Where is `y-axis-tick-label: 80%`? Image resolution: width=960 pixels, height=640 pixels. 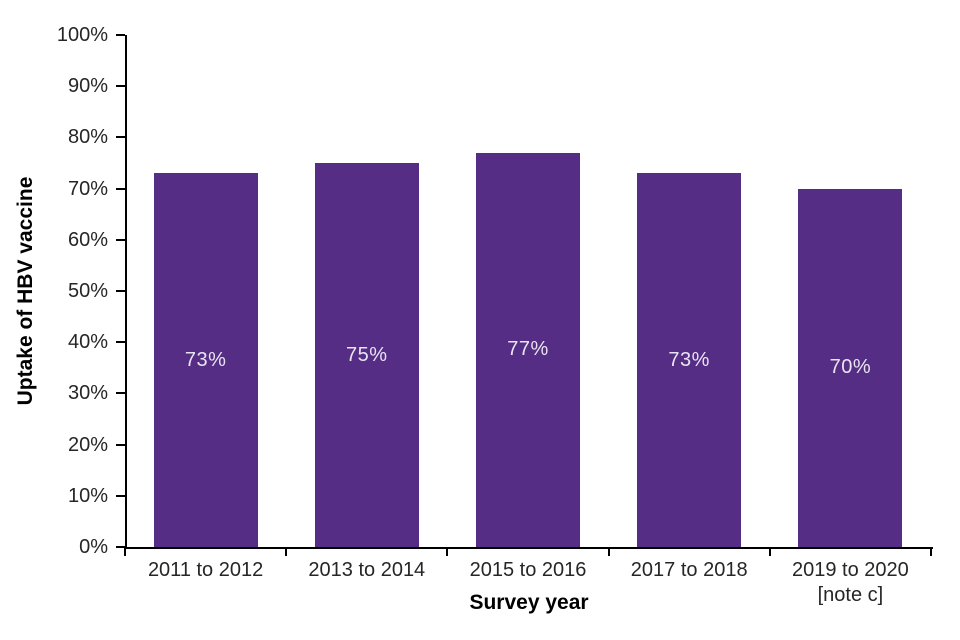
y-axis-tick-label: 80% is located at coordinates (87, 137).